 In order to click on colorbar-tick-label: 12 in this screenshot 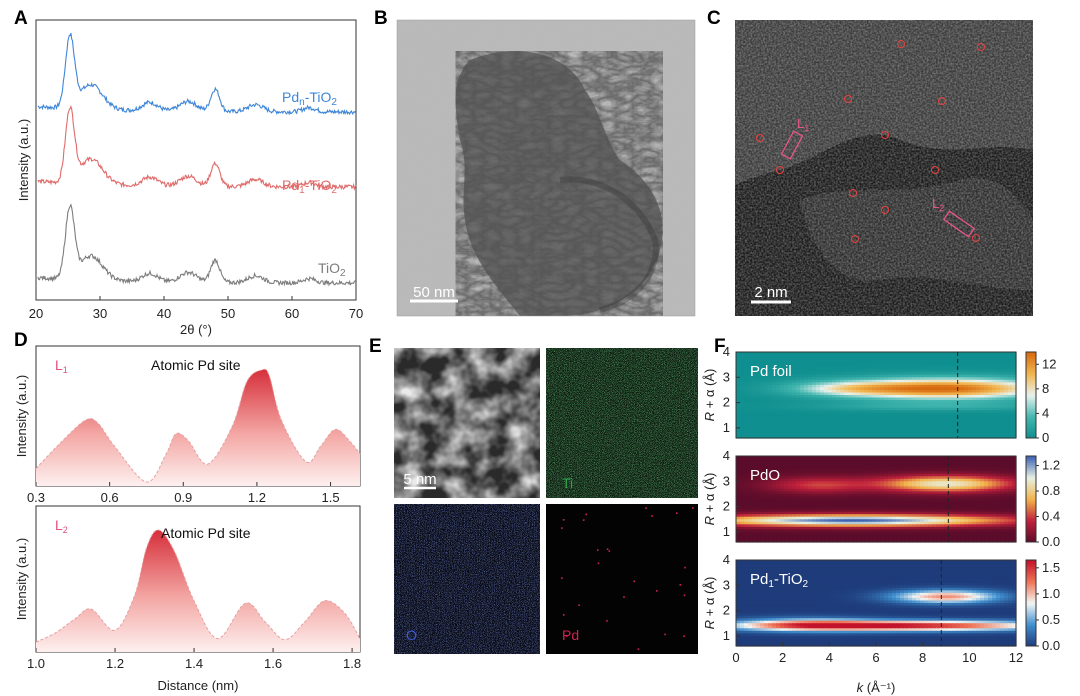, I will do `click(1049, 363)`.